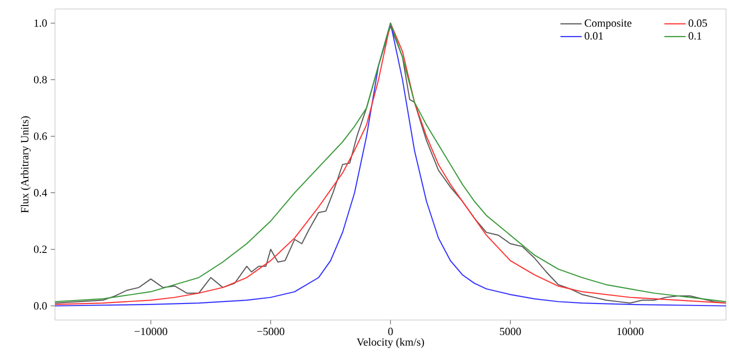 This screenshot has width=729, height=358. Describe the element at coordinates (151, 332) in the screenshot. I see `x-tick-label: −10000` at that location.